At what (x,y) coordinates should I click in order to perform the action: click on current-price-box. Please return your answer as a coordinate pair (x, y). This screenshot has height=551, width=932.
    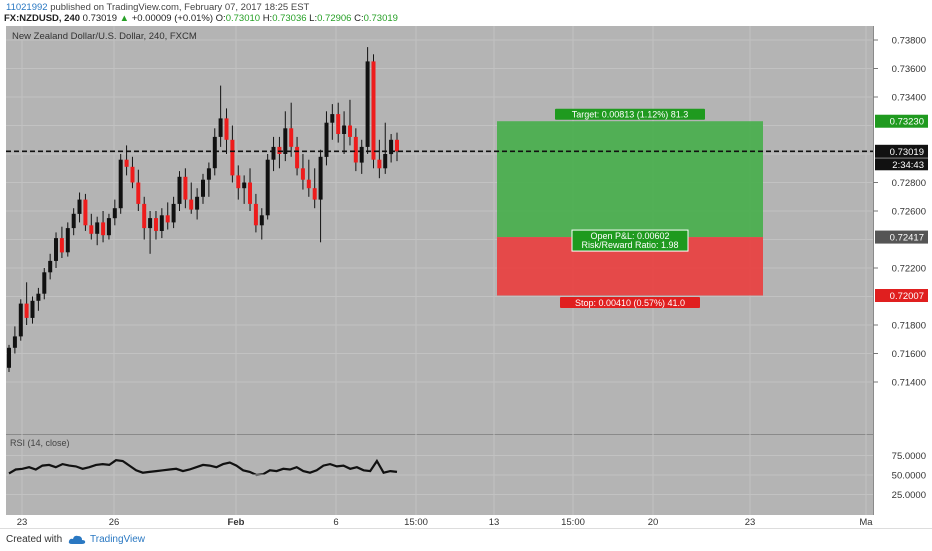
    Looking at the image, I should click on (901, 151).